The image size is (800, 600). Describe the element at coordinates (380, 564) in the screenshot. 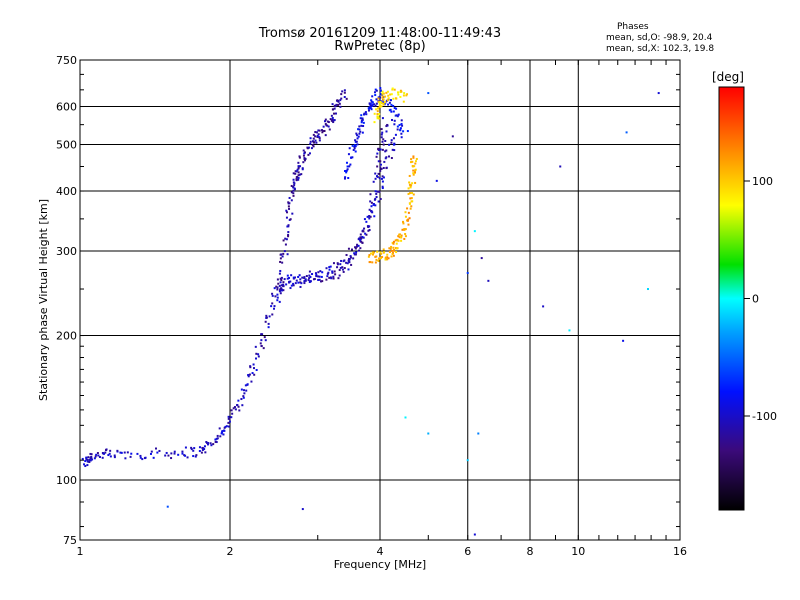

I see `x-axis-label: Frequency [MHz]` at that location.